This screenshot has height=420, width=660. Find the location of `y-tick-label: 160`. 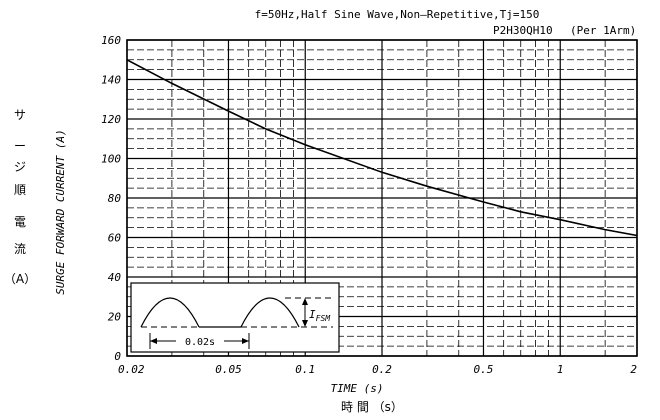

y-tick-label: 160 is located at coordinates (111, 40).